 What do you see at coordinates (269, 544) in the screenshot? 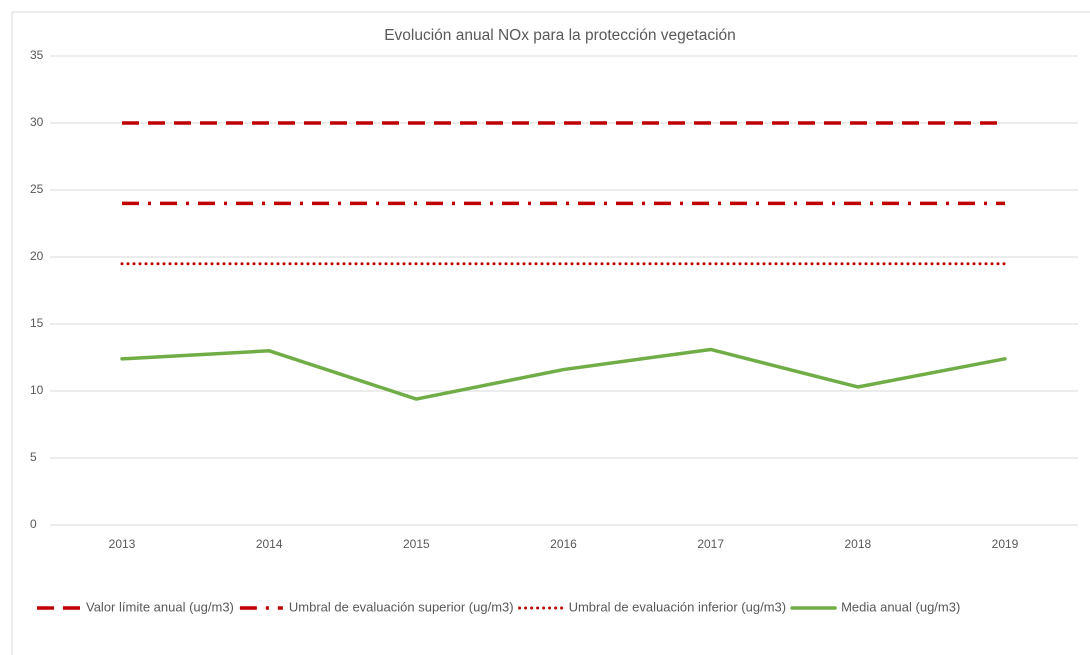
I see `x-tick-label: 2014` at bounding box center [269, 544].